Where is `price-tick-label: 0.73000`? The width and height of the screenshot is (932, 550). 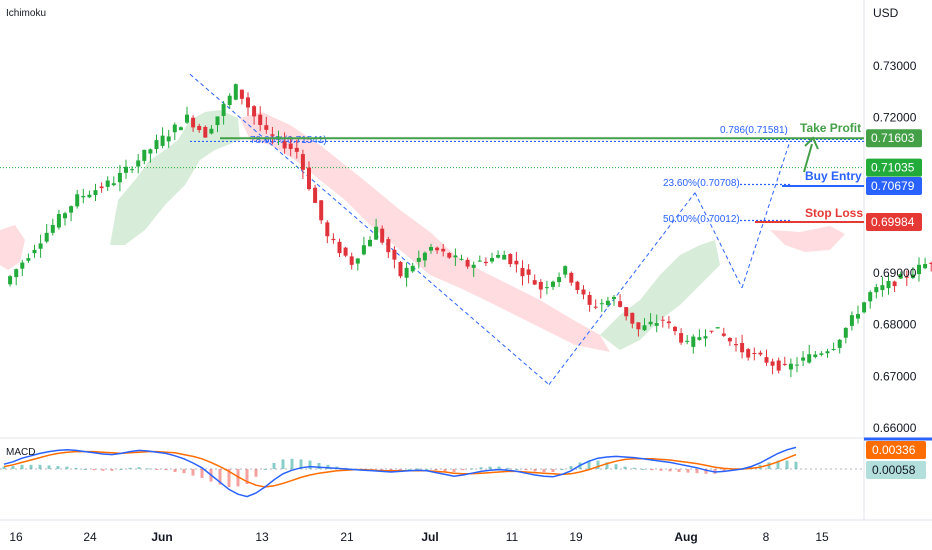 price-tick-label: 0.73000 is located at coordinates (895, 66).